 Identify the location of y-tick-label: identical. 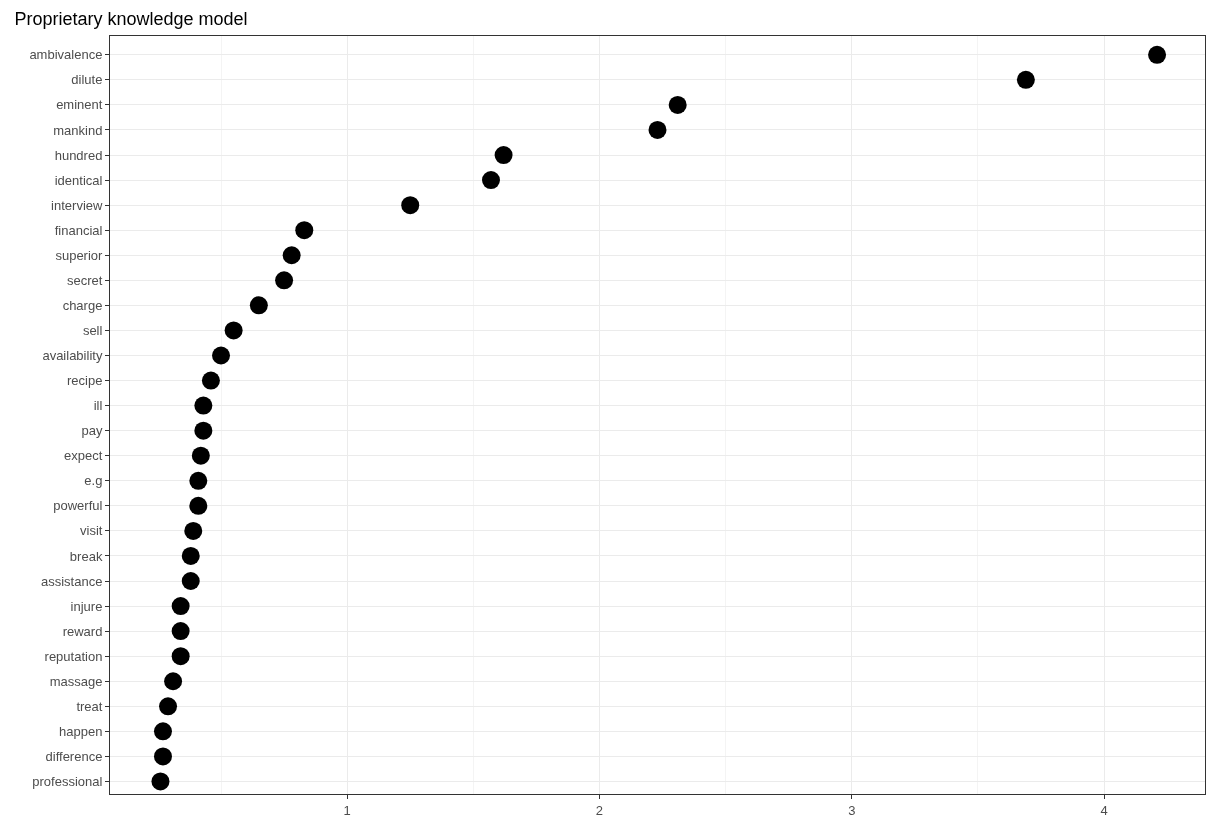
(78, 180).